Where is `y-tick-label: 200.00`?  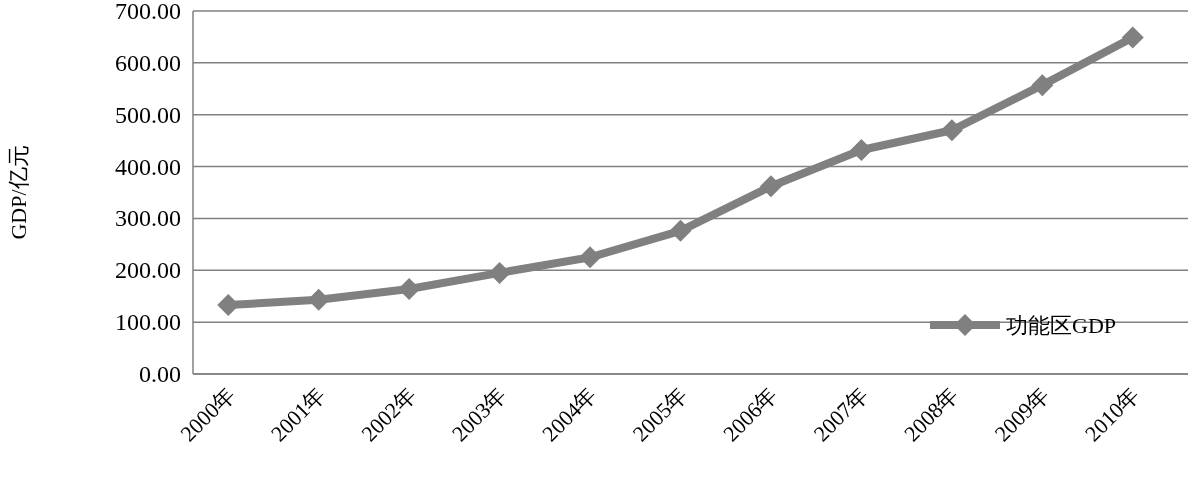
y-tick-label: 200.00 is located at coordinates (148, 270).